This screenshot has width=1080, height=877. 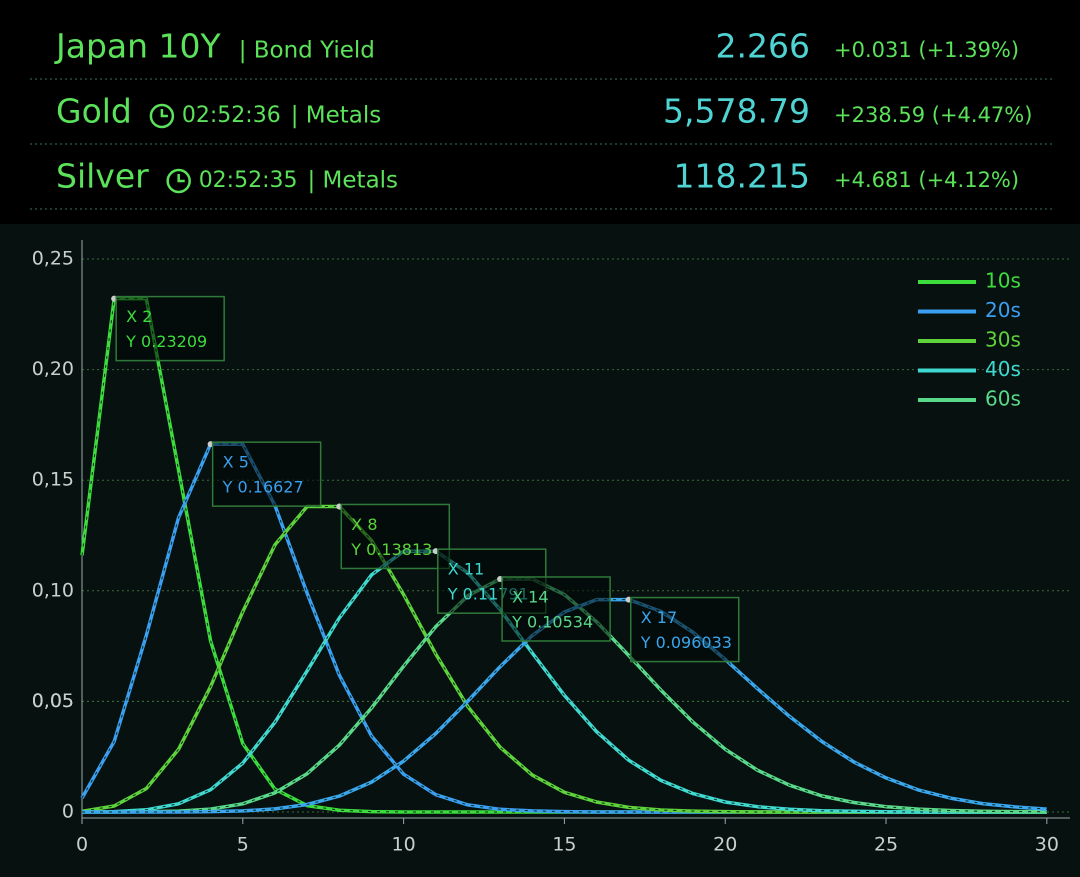 What do you see at coordinates (466, 569) in the screenshot?
I see `annotation-x: X 11` at bounding box center [466, 569].